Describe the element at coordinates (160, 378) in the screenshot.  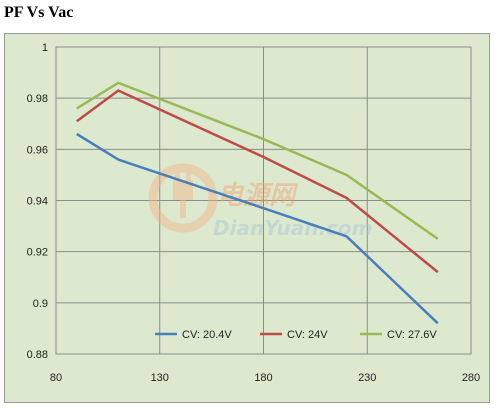
I see `x-tick-label: 130` at that location.